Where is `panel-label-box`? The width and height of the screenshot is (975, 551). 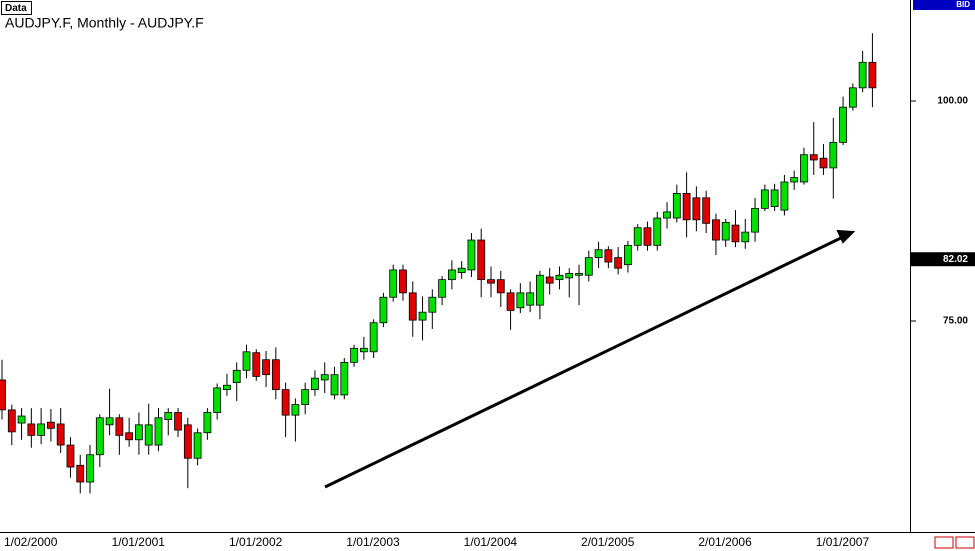
panel-label-box is located at coordinates (16, 8).